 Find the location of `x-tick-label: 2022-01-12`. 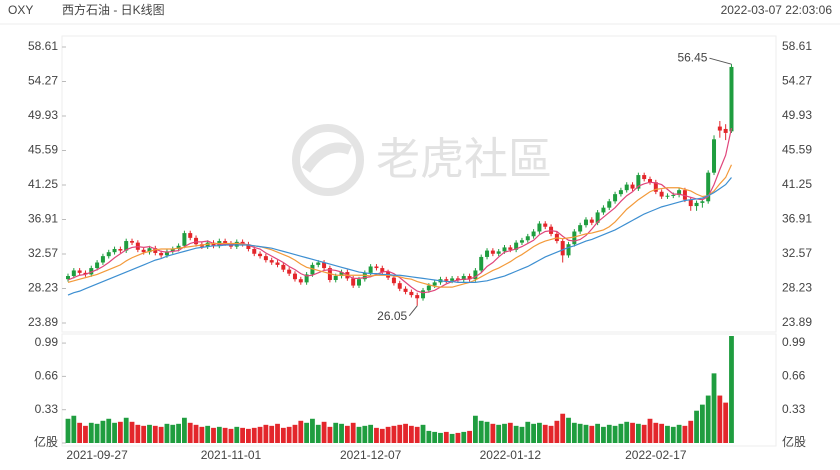

x-tick-label: 2022-01-12 is located at coordinates (511, 455).